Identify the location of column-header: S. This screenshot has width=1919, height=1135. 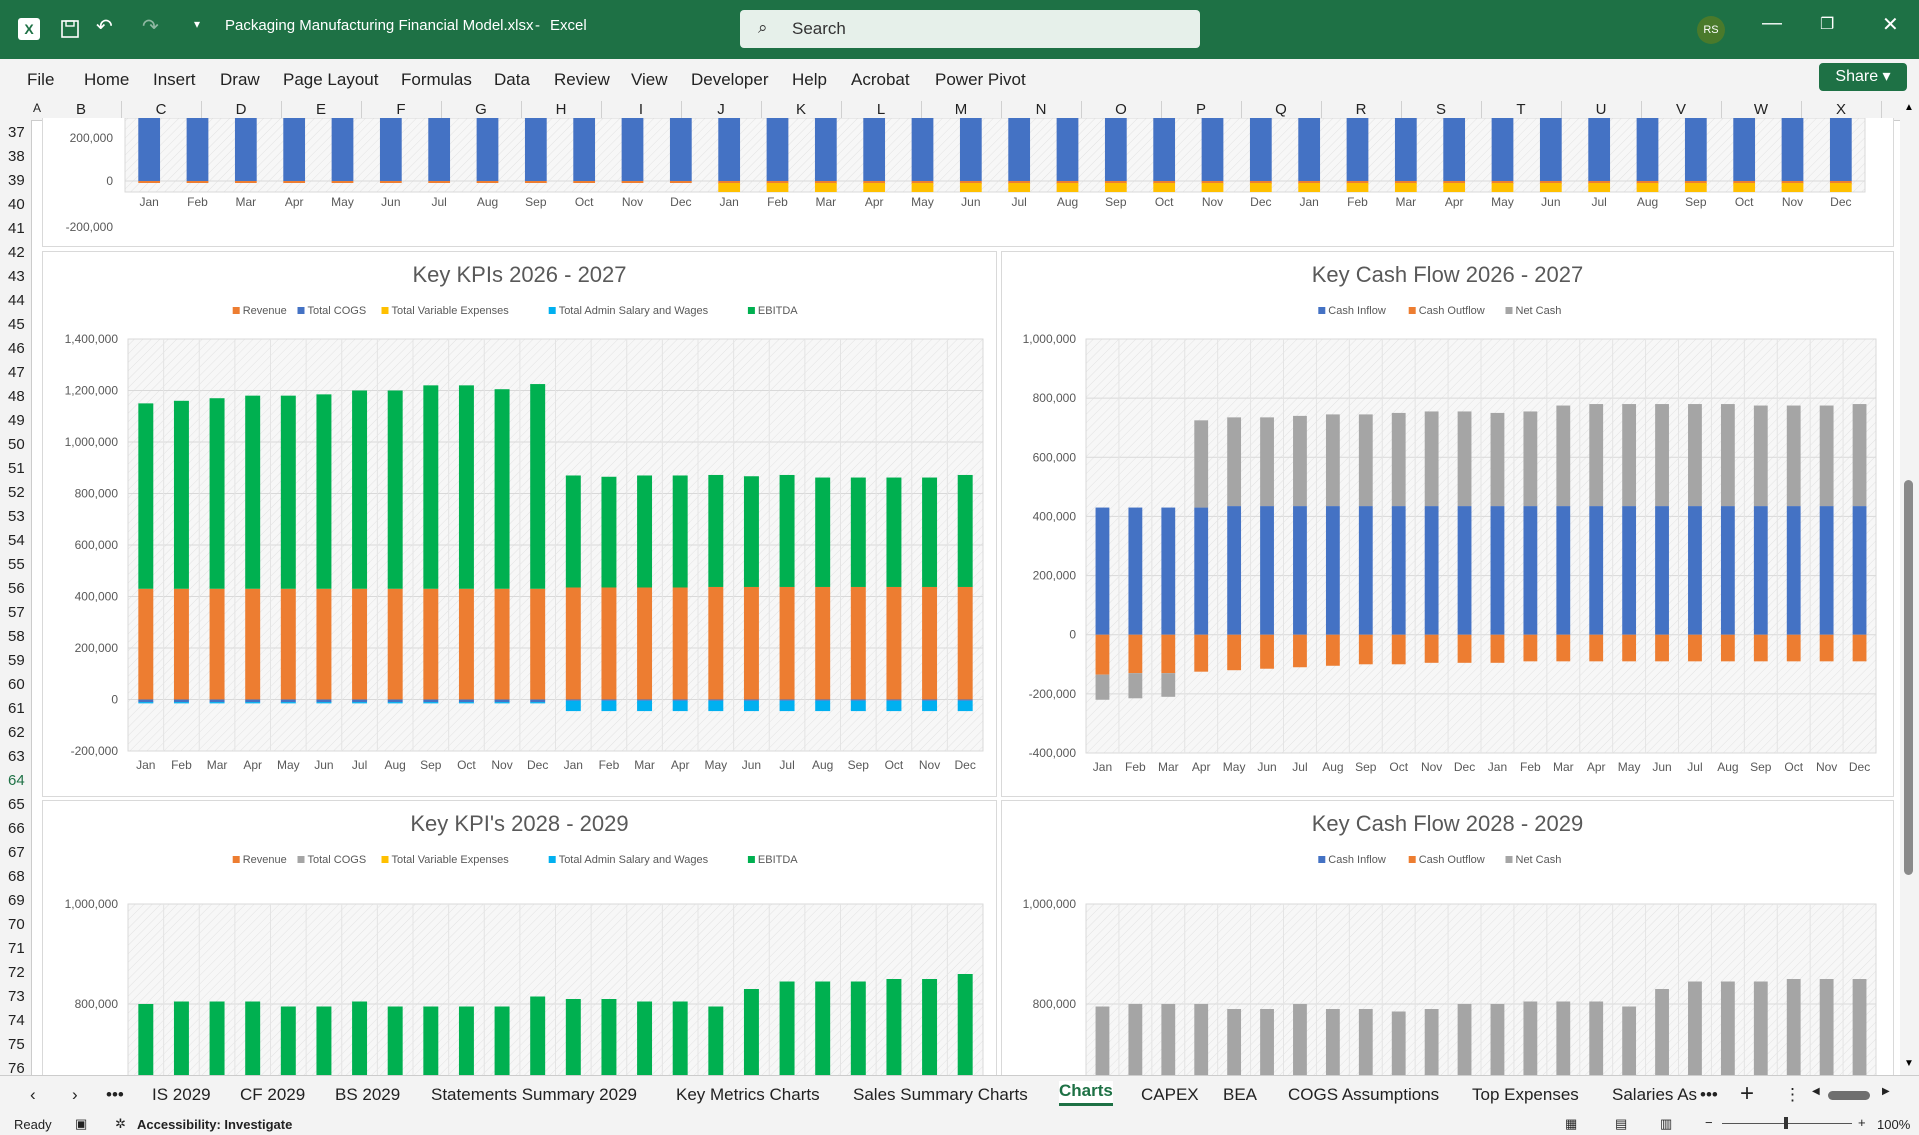
(1441, 109).